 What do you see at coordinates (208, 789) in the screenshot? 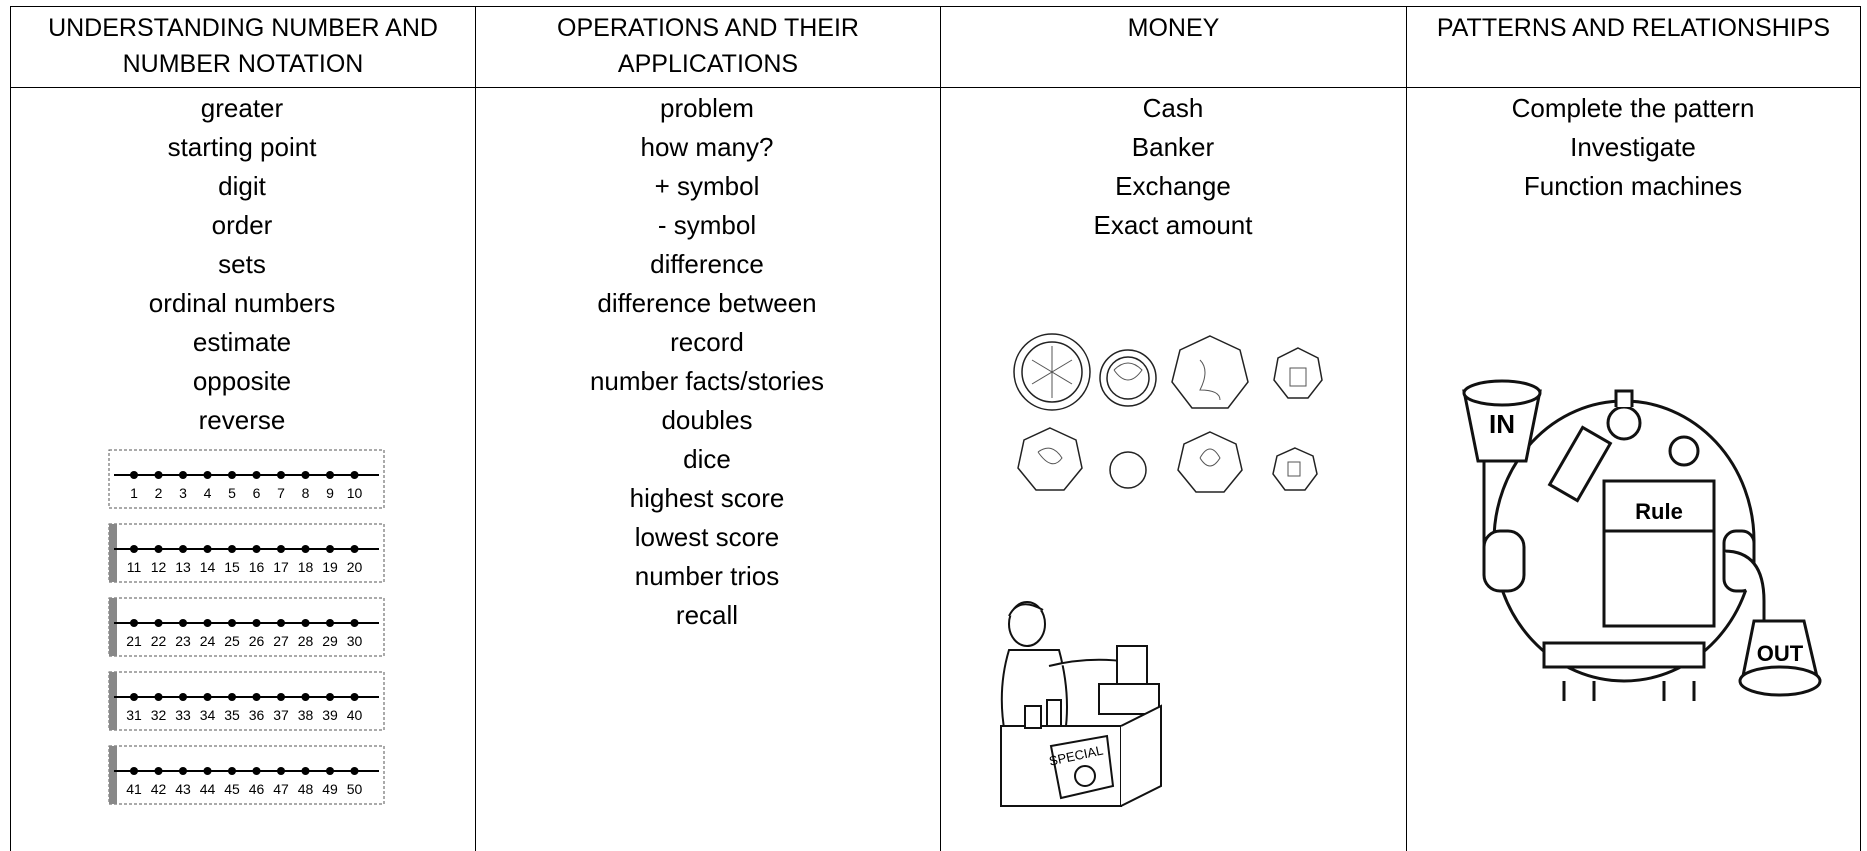
I see `number-line-label: 44` at bounding box center [208, 789].